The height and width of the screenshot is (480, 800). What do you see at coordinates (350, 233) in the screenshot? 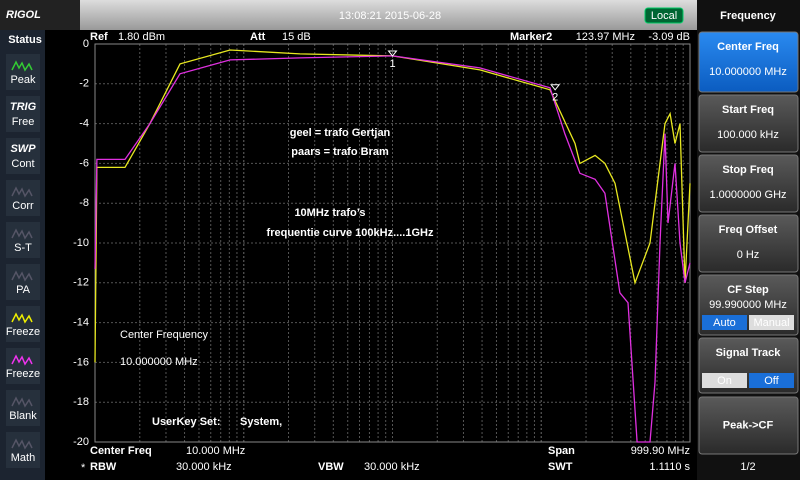
I see `annotation: frequentie curve 100kHz....1GHz` at bounding box center [350, 233].